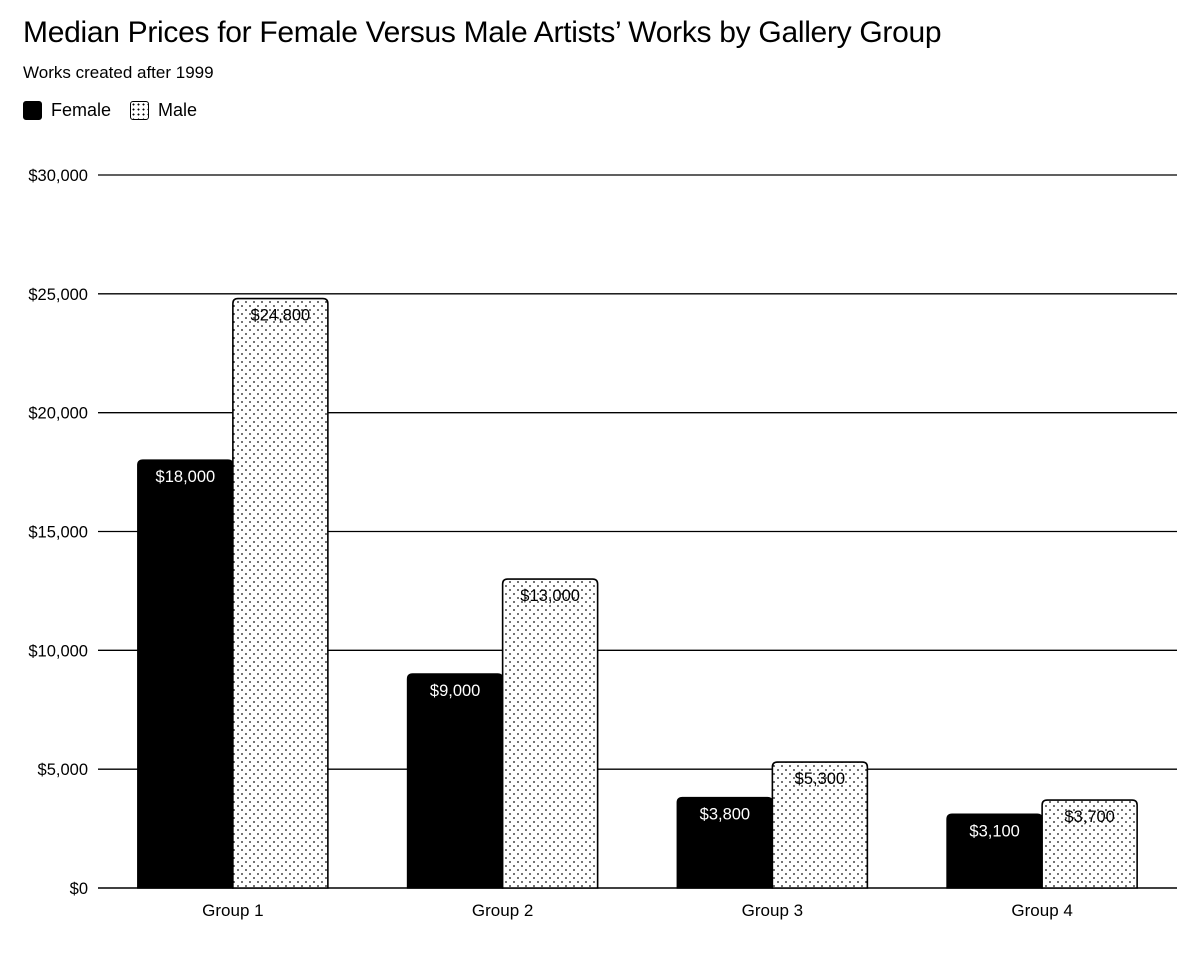 The height and width of the screenshot is (961, 1200). Describe the element at coordinates (772, 910) in the screenshot. I see `x-tick-label: Group 3` at that location.